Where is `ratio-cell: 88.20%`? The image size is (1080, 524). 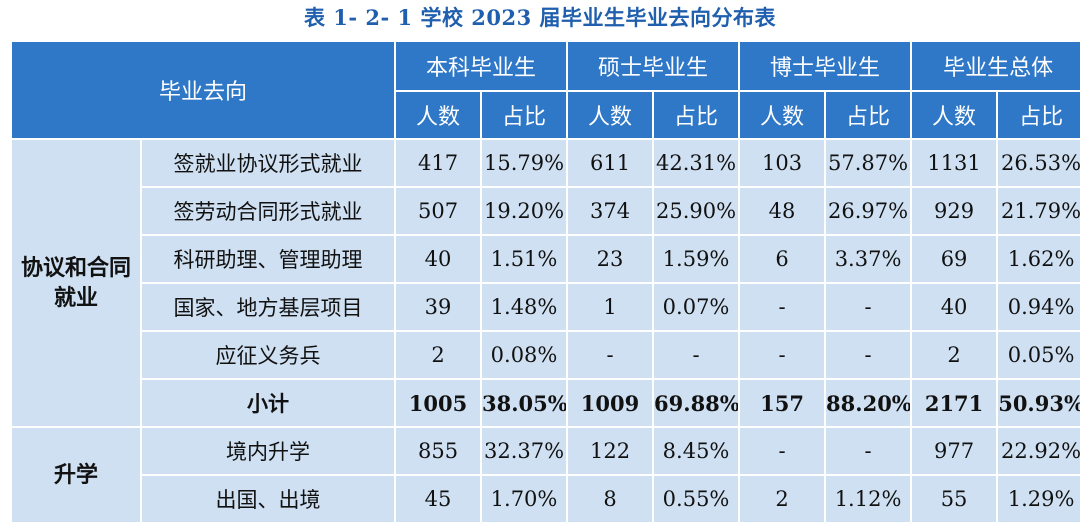
ratio-cell: 88.20% is located at coordinates (868, 403).